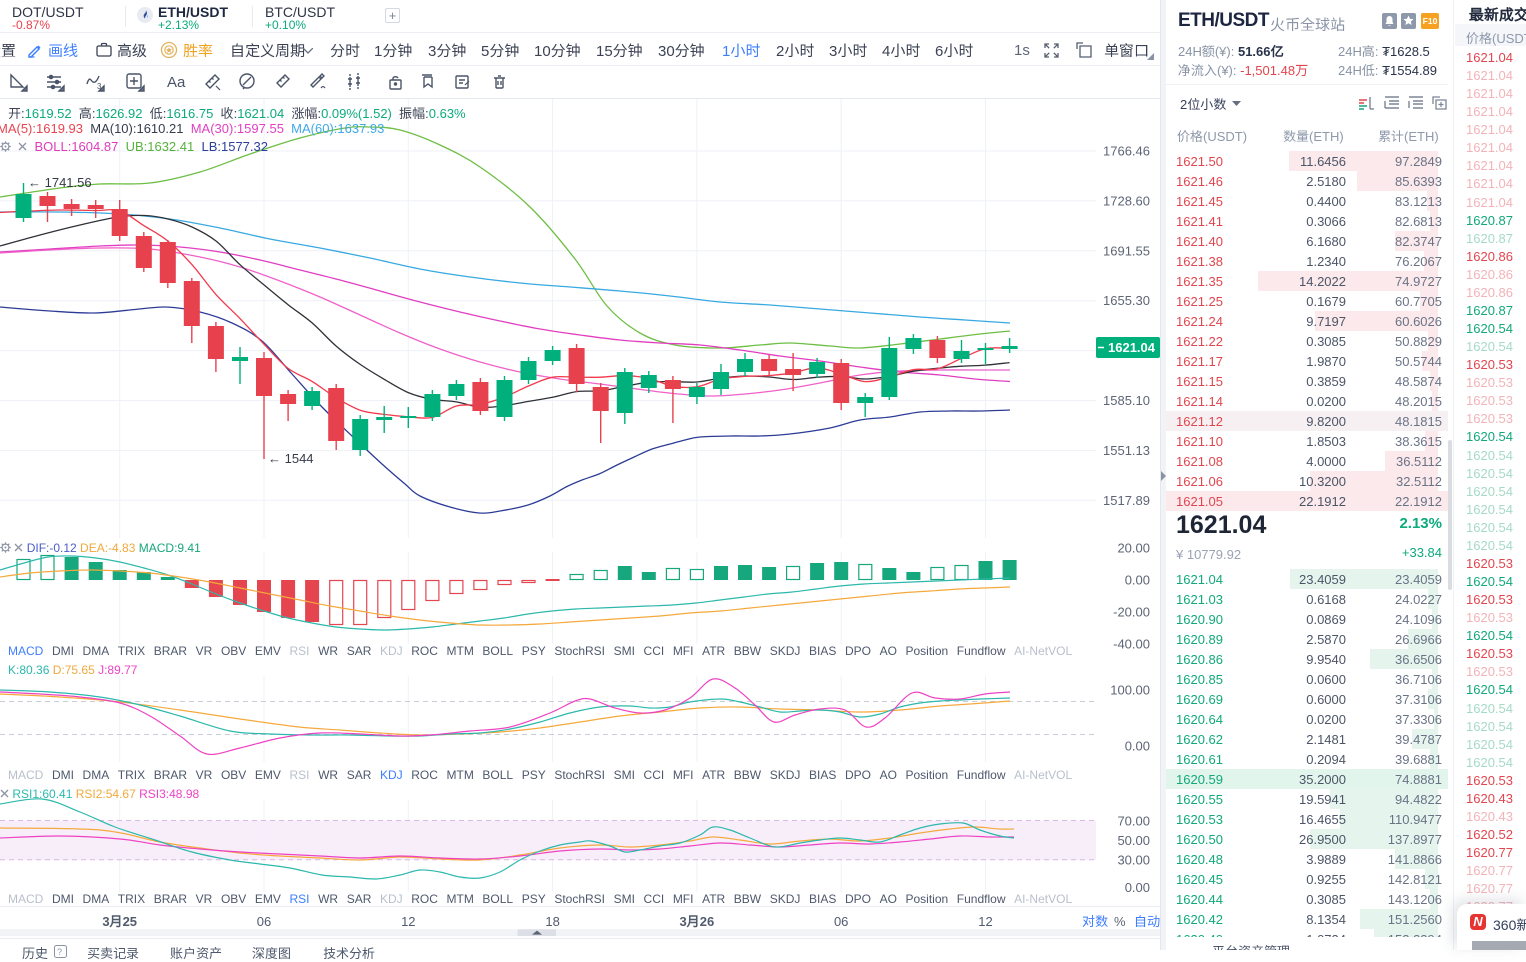  Describe the element at coordinates (1126, 250) in the screenshot. I see `svg-text: 1691.55` at that location.